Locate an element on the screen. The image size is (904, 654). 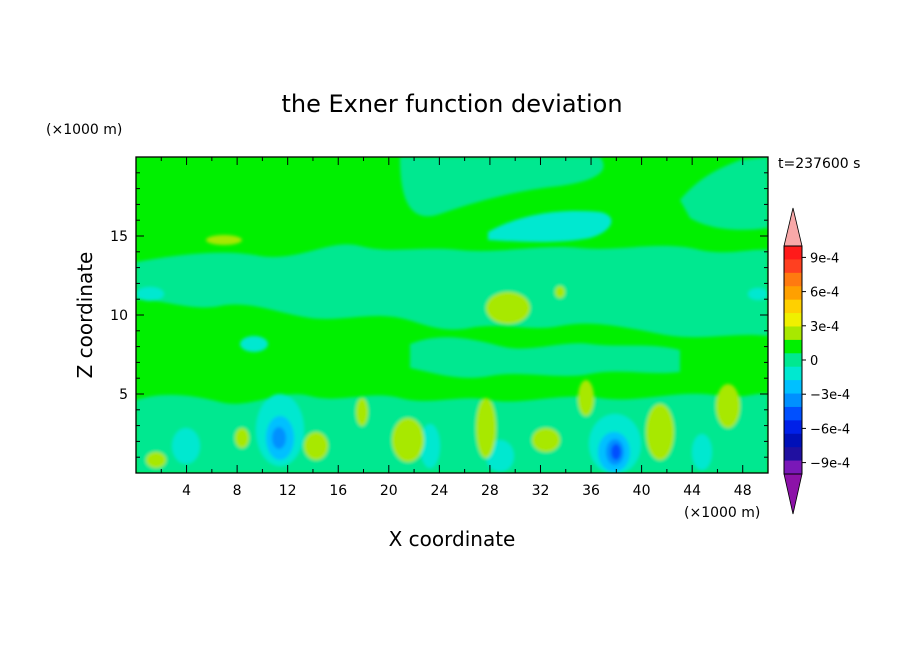
field-band-neg2-right is located at coordinates (758, 294).